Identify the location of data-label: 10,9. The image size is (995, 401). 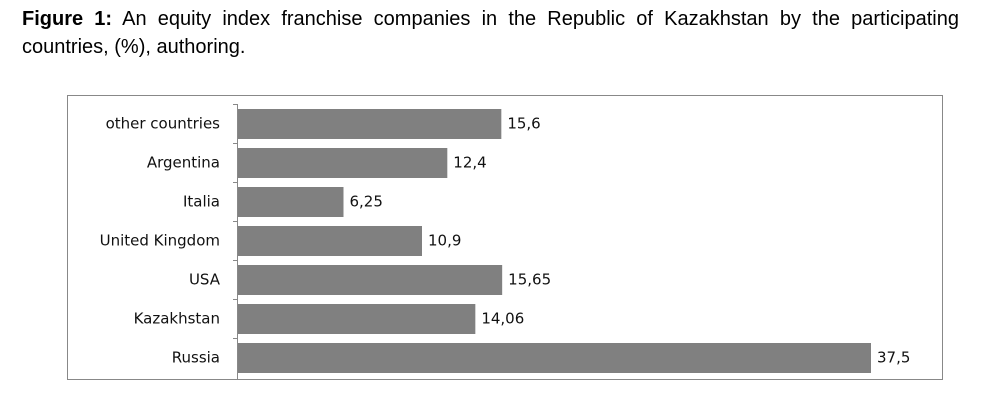
(444, 241).